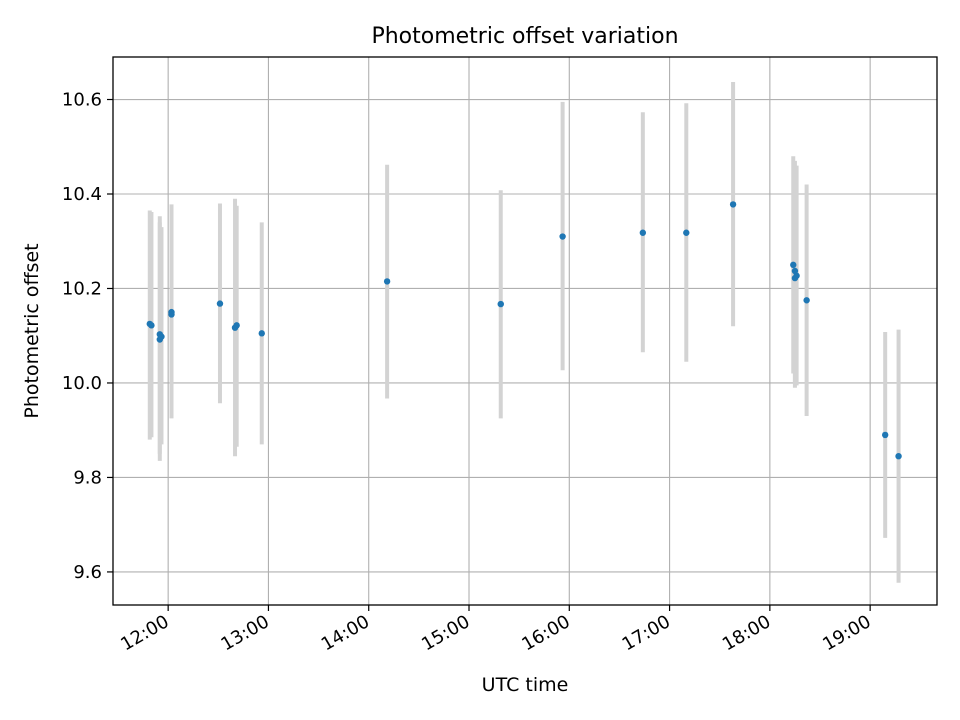 The image size is (960, 720). What do you see at coordinates (82, 194) in the screenshot?
I see `y-tick-label: 10.4` at bounding box center [82, 194].